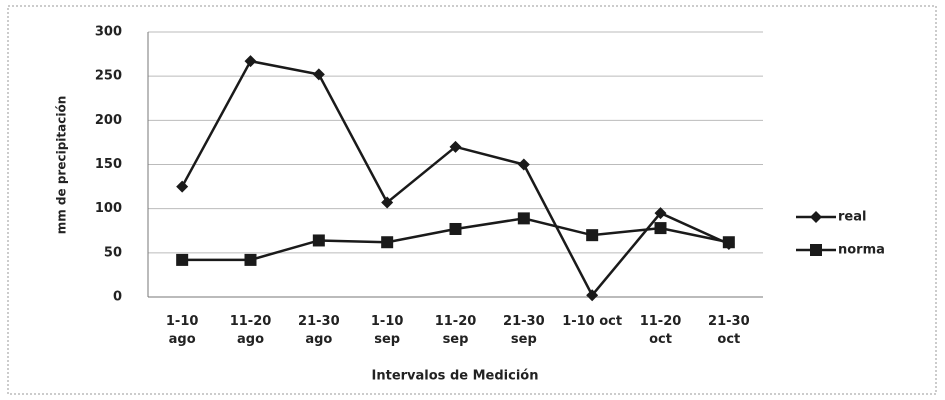 This screenshot has width=945, height=400. What do you see at coordinates (729, 330) in the screenshot?
I see `x-tick-label: 21-30 oct` at bounding box center [729, 330].